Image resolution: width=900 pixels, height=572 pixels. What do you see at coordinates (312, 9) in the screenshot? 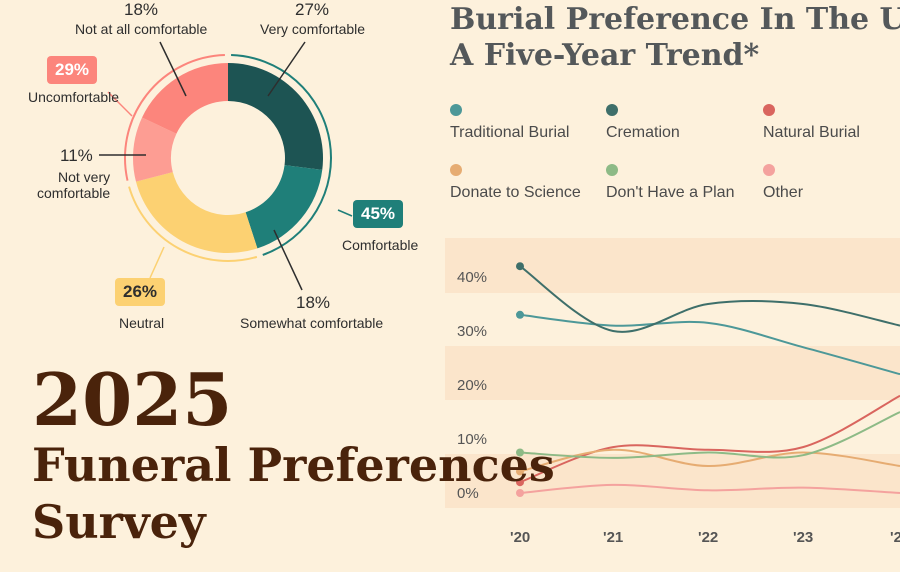
I see `very-comfortable-pct: 27%` at bounding box center [312, 9].